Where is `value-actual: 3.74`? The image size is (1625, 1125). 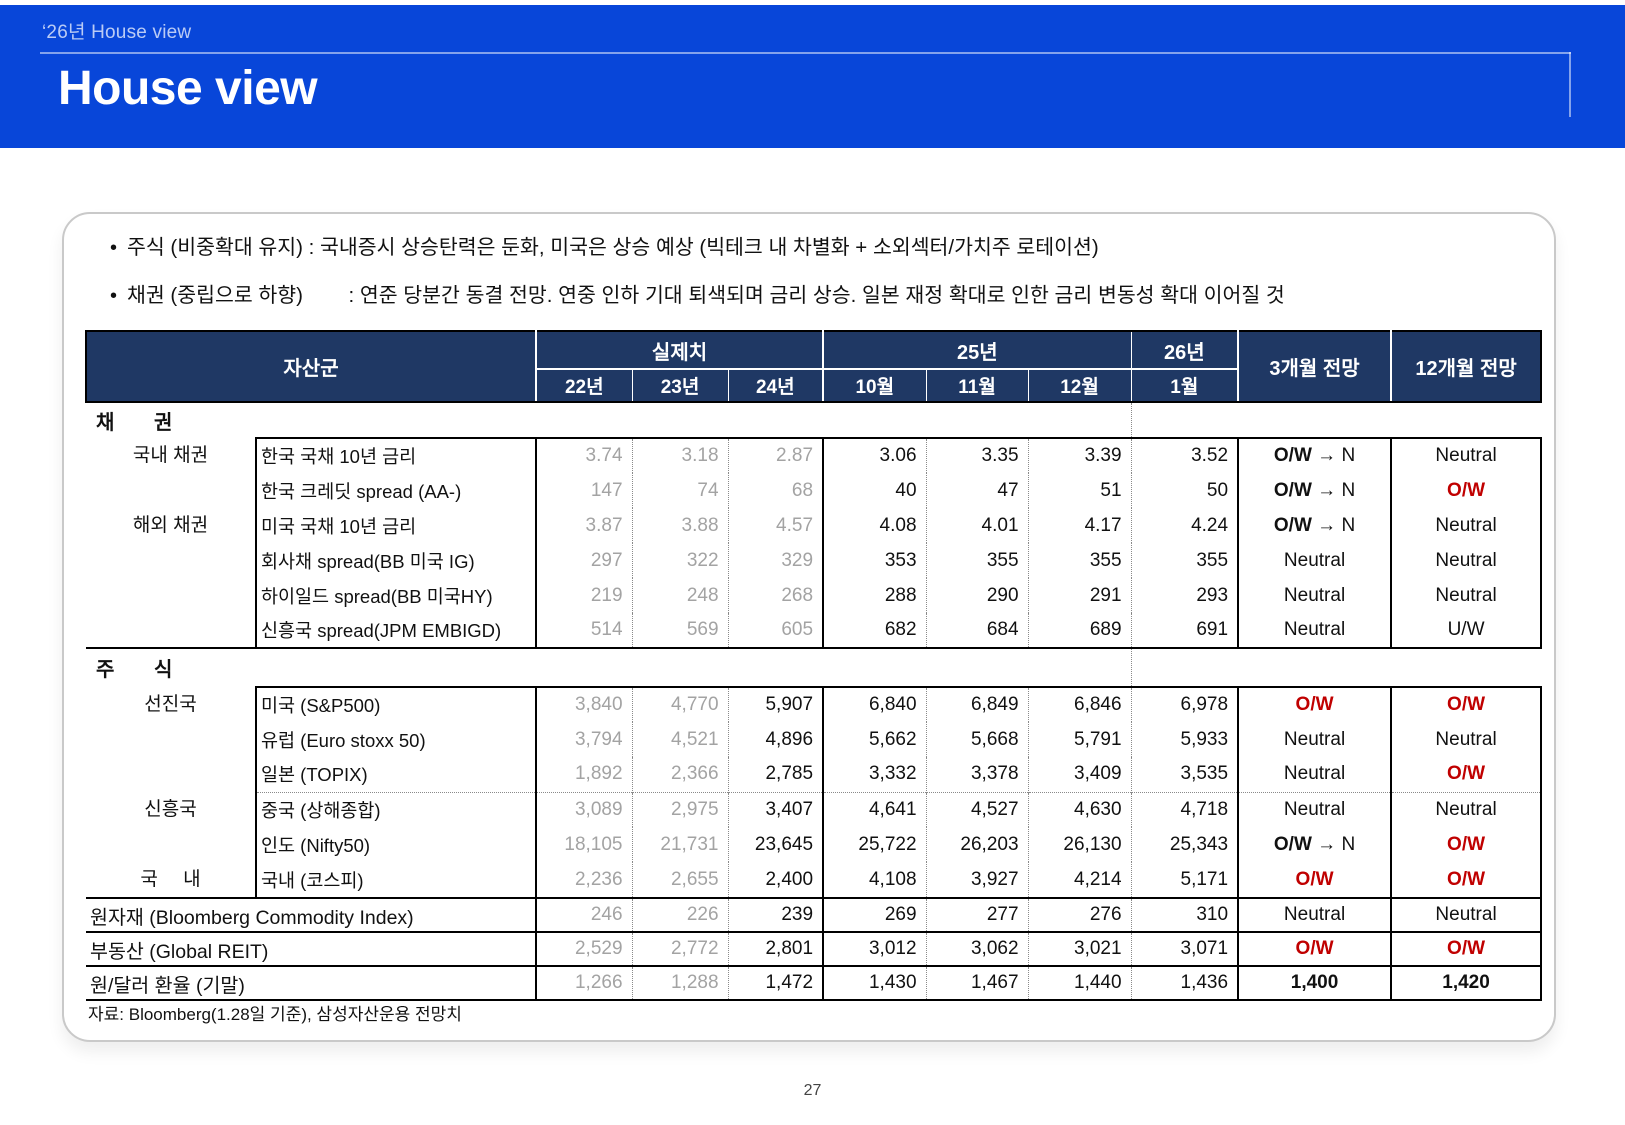 value-actual: 3.74 is located at coordinates (584, 455).